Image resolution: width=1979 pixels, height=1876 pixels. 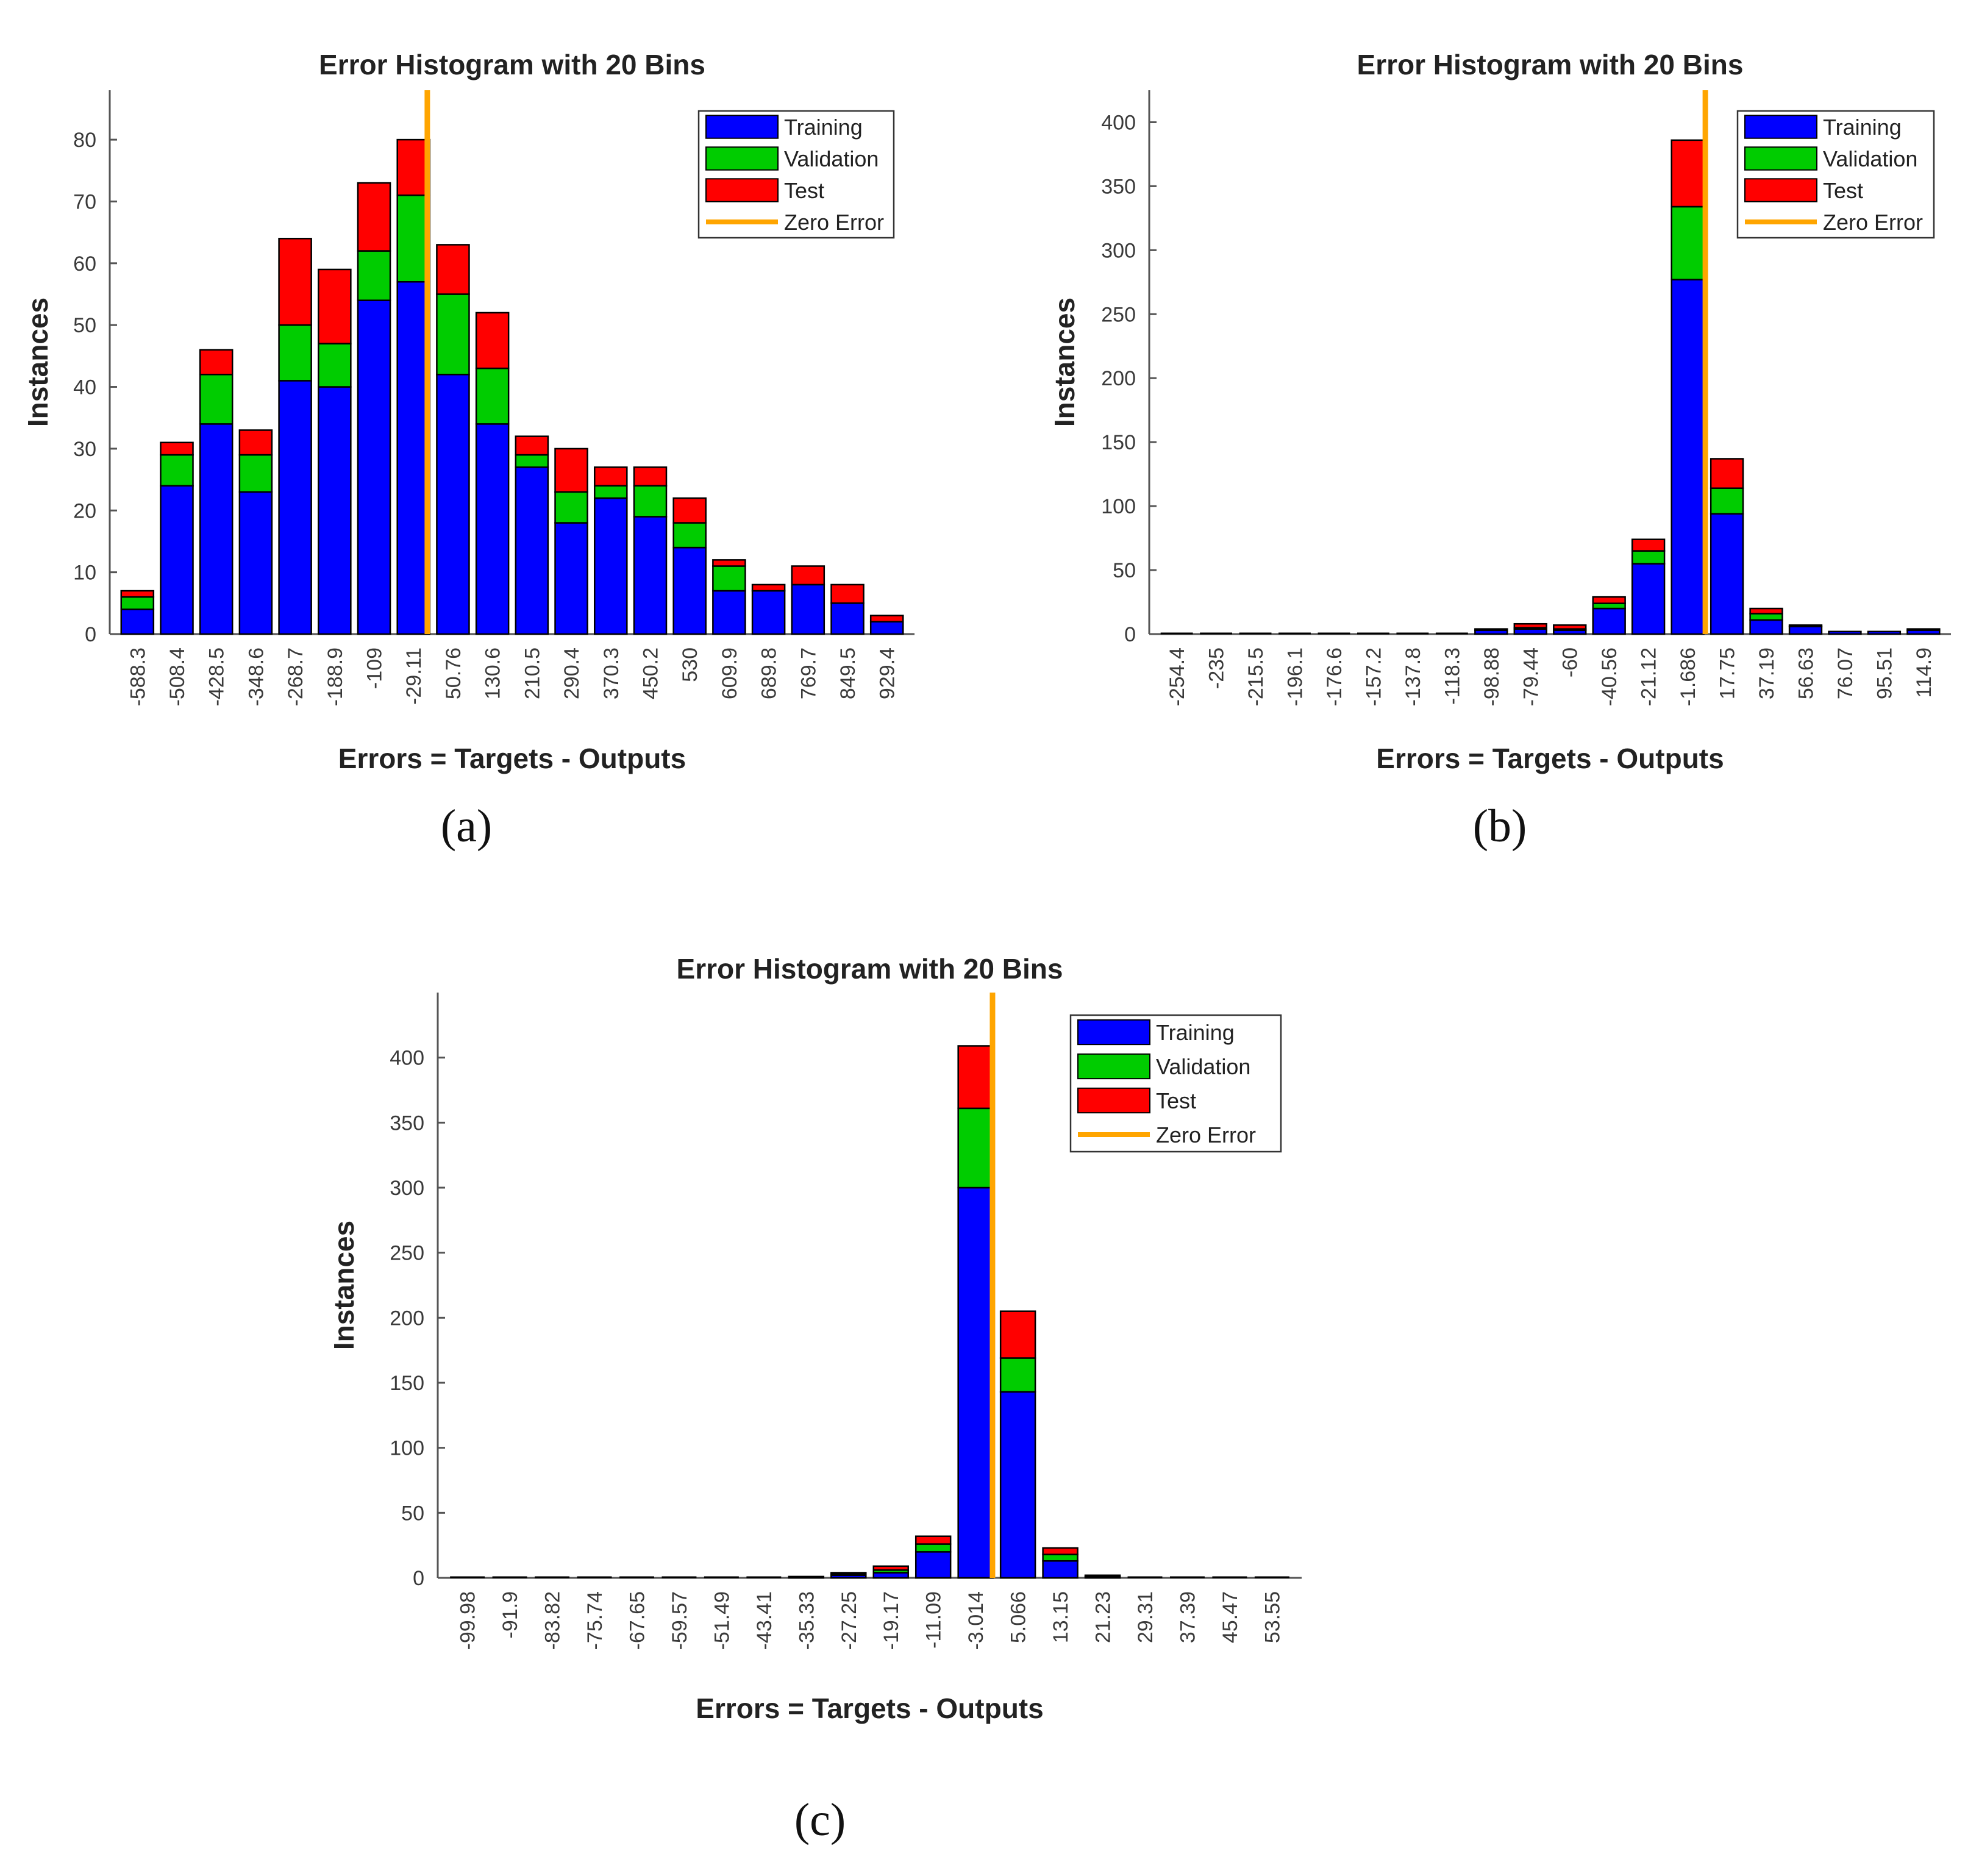 What do you see at coordinates (1256, 676) in the screenshot?
I see `chart-b-x-tick-label: -215.5` at bounding box center [1256, 676].